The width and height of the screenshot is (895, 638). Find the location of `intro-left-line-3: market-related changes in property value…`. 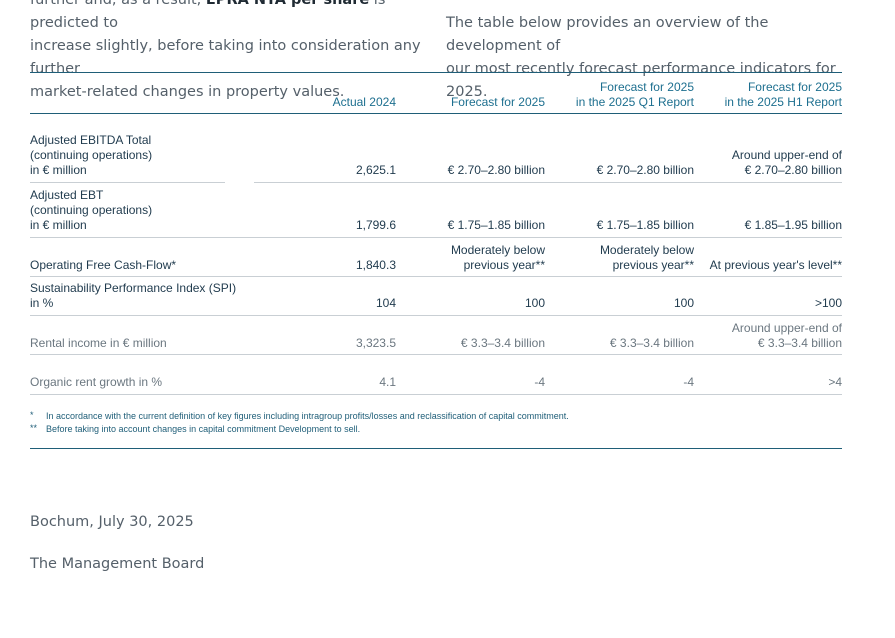

intro-left-line-3: market-related changes in property value… is located at coordinates (187, 92).